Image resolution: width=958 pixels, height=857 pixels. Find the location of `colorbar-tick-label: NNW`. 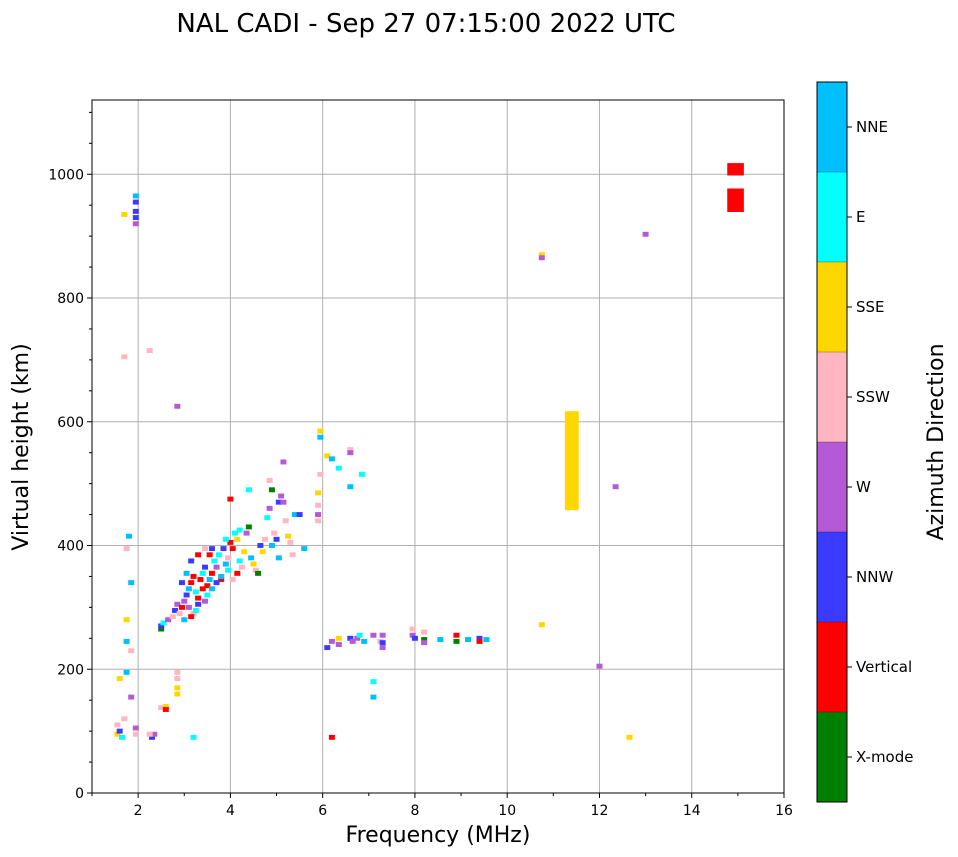

colorbar-tick-label: NNW is located at coordinates (874, 577).